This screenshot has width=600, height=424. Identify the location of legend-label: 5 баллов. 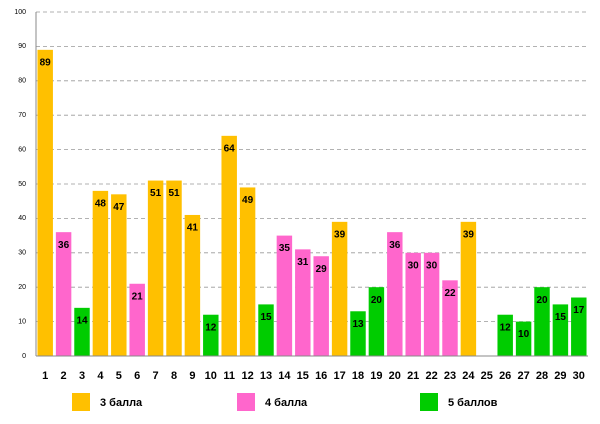
(473, 403).